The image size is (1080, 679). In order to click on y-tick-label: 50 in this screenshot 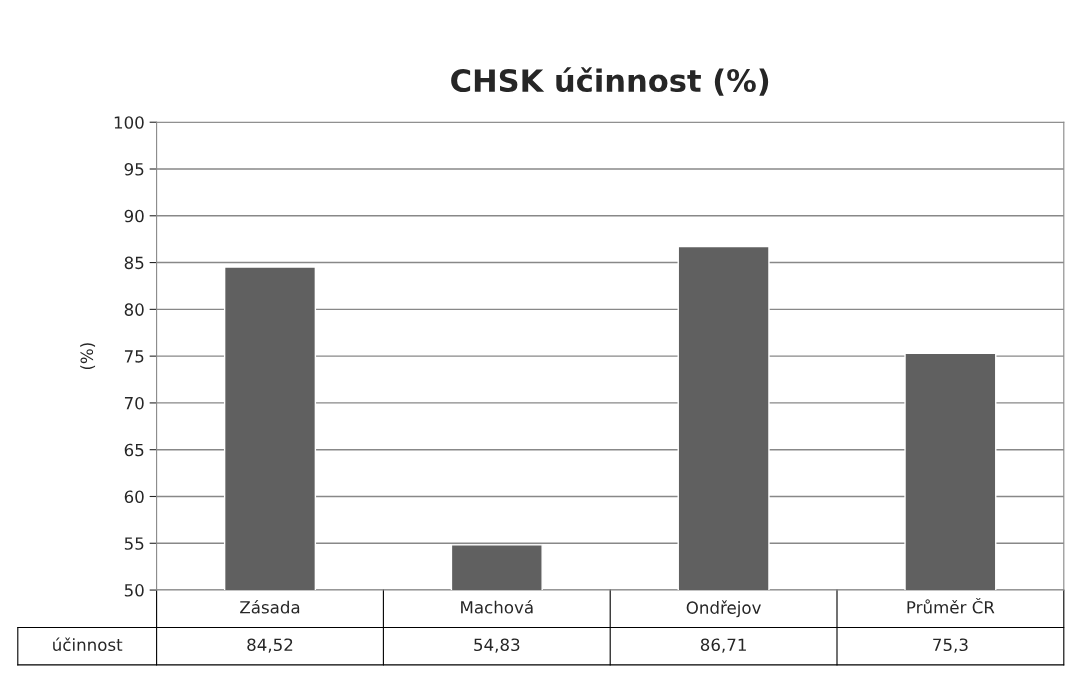, I will do `click(134, 590)`.